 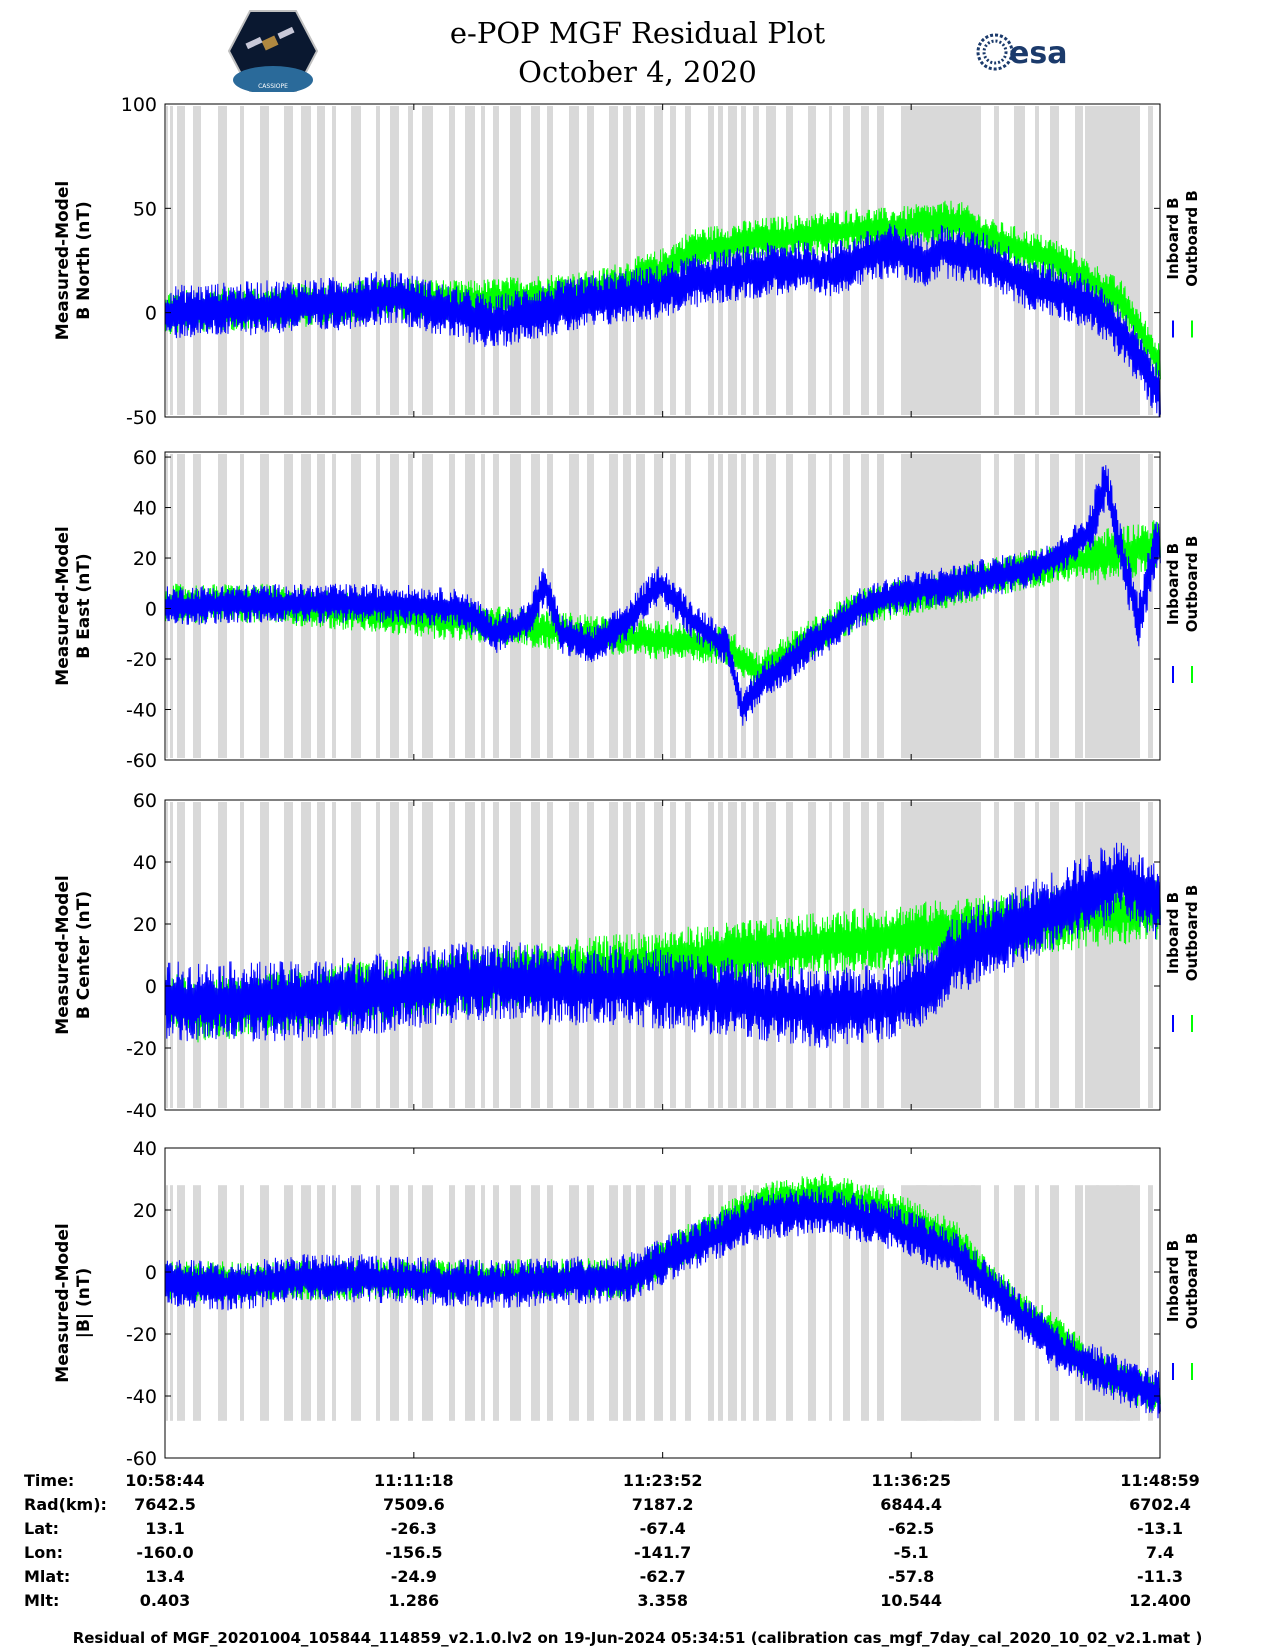 What do you see at coordinates (414, 1600) in the screenshot?
I see `ephemeris-cell: 1.286` at bounding box center [414, 1600].